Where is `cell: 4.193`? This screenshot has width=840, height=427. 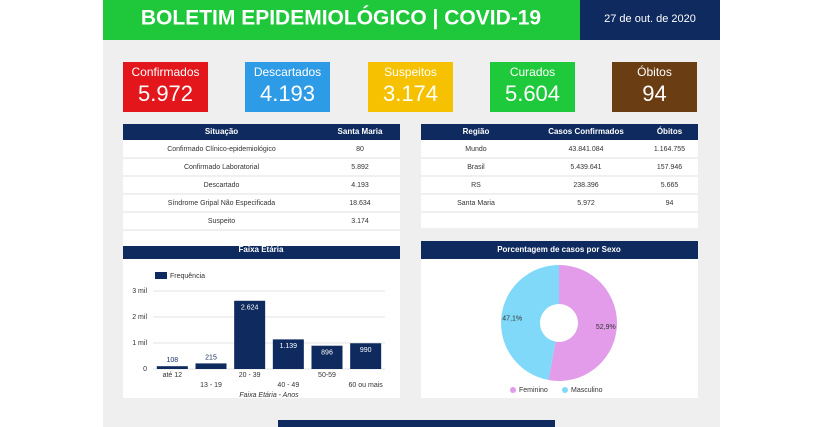 cell: 4.193 is located at coordinates (360, 185).